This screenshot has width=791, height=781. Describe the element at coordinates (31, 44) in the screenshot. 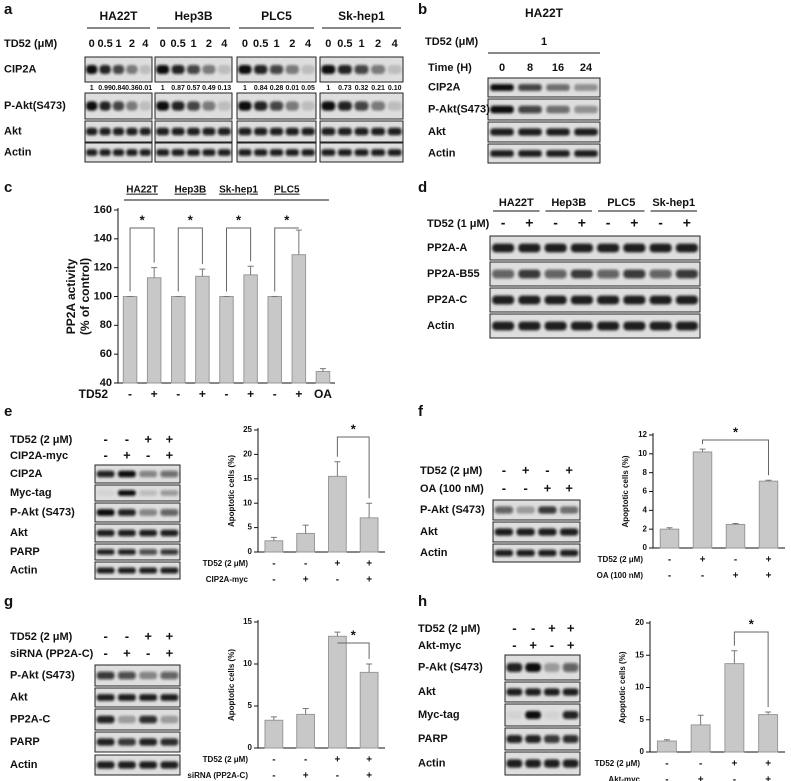

I see `treatment-label: TD52 (μM)` at that location.